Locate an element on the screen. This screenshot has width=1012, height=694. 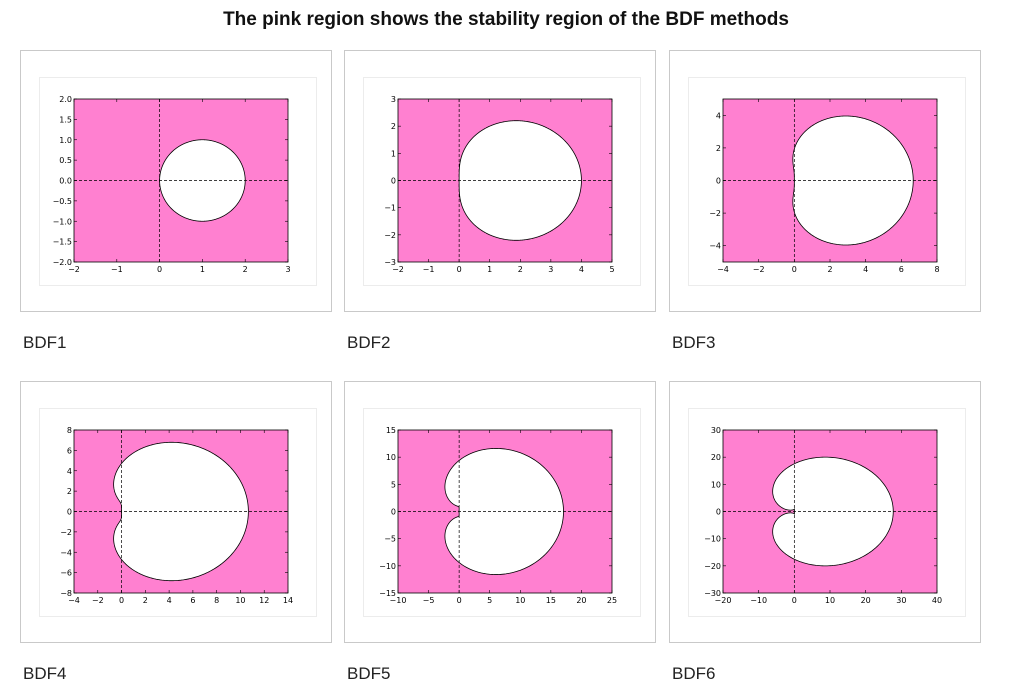
x-tick-label: 14 is located at coordinates (288, 600).